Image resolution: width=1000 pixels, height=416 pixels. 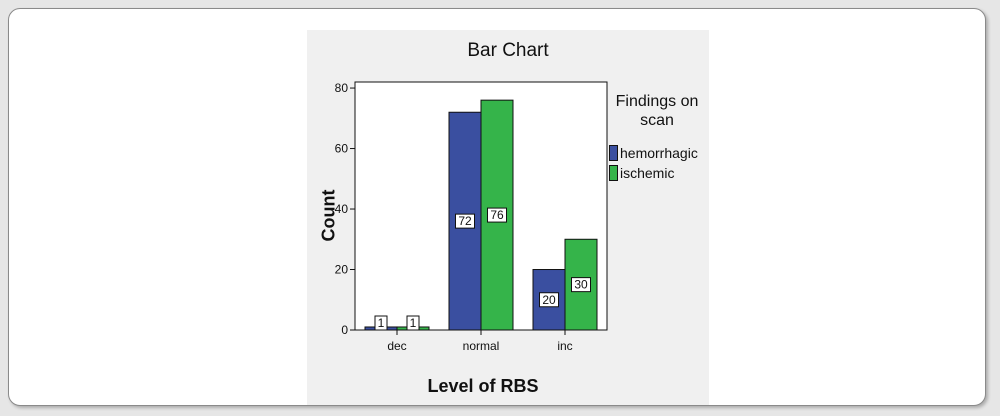 I want to click on legend-item-ischemic: ischemic, so click(x=653, y=173).